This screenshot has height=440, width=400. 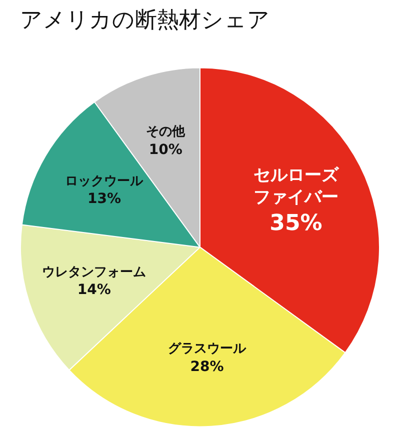 I want to click on data-label: 28%, so click(x=207, y=366).